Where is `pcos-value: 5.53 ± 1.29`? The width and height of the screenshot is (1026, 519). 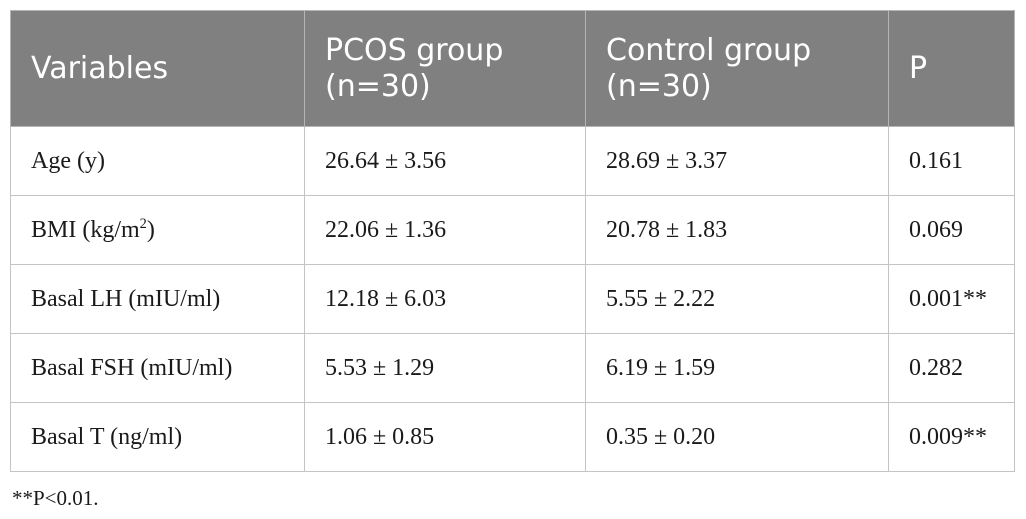 pcos-value: 5.53 ± 1.29 is located at coordinates (445, 368).